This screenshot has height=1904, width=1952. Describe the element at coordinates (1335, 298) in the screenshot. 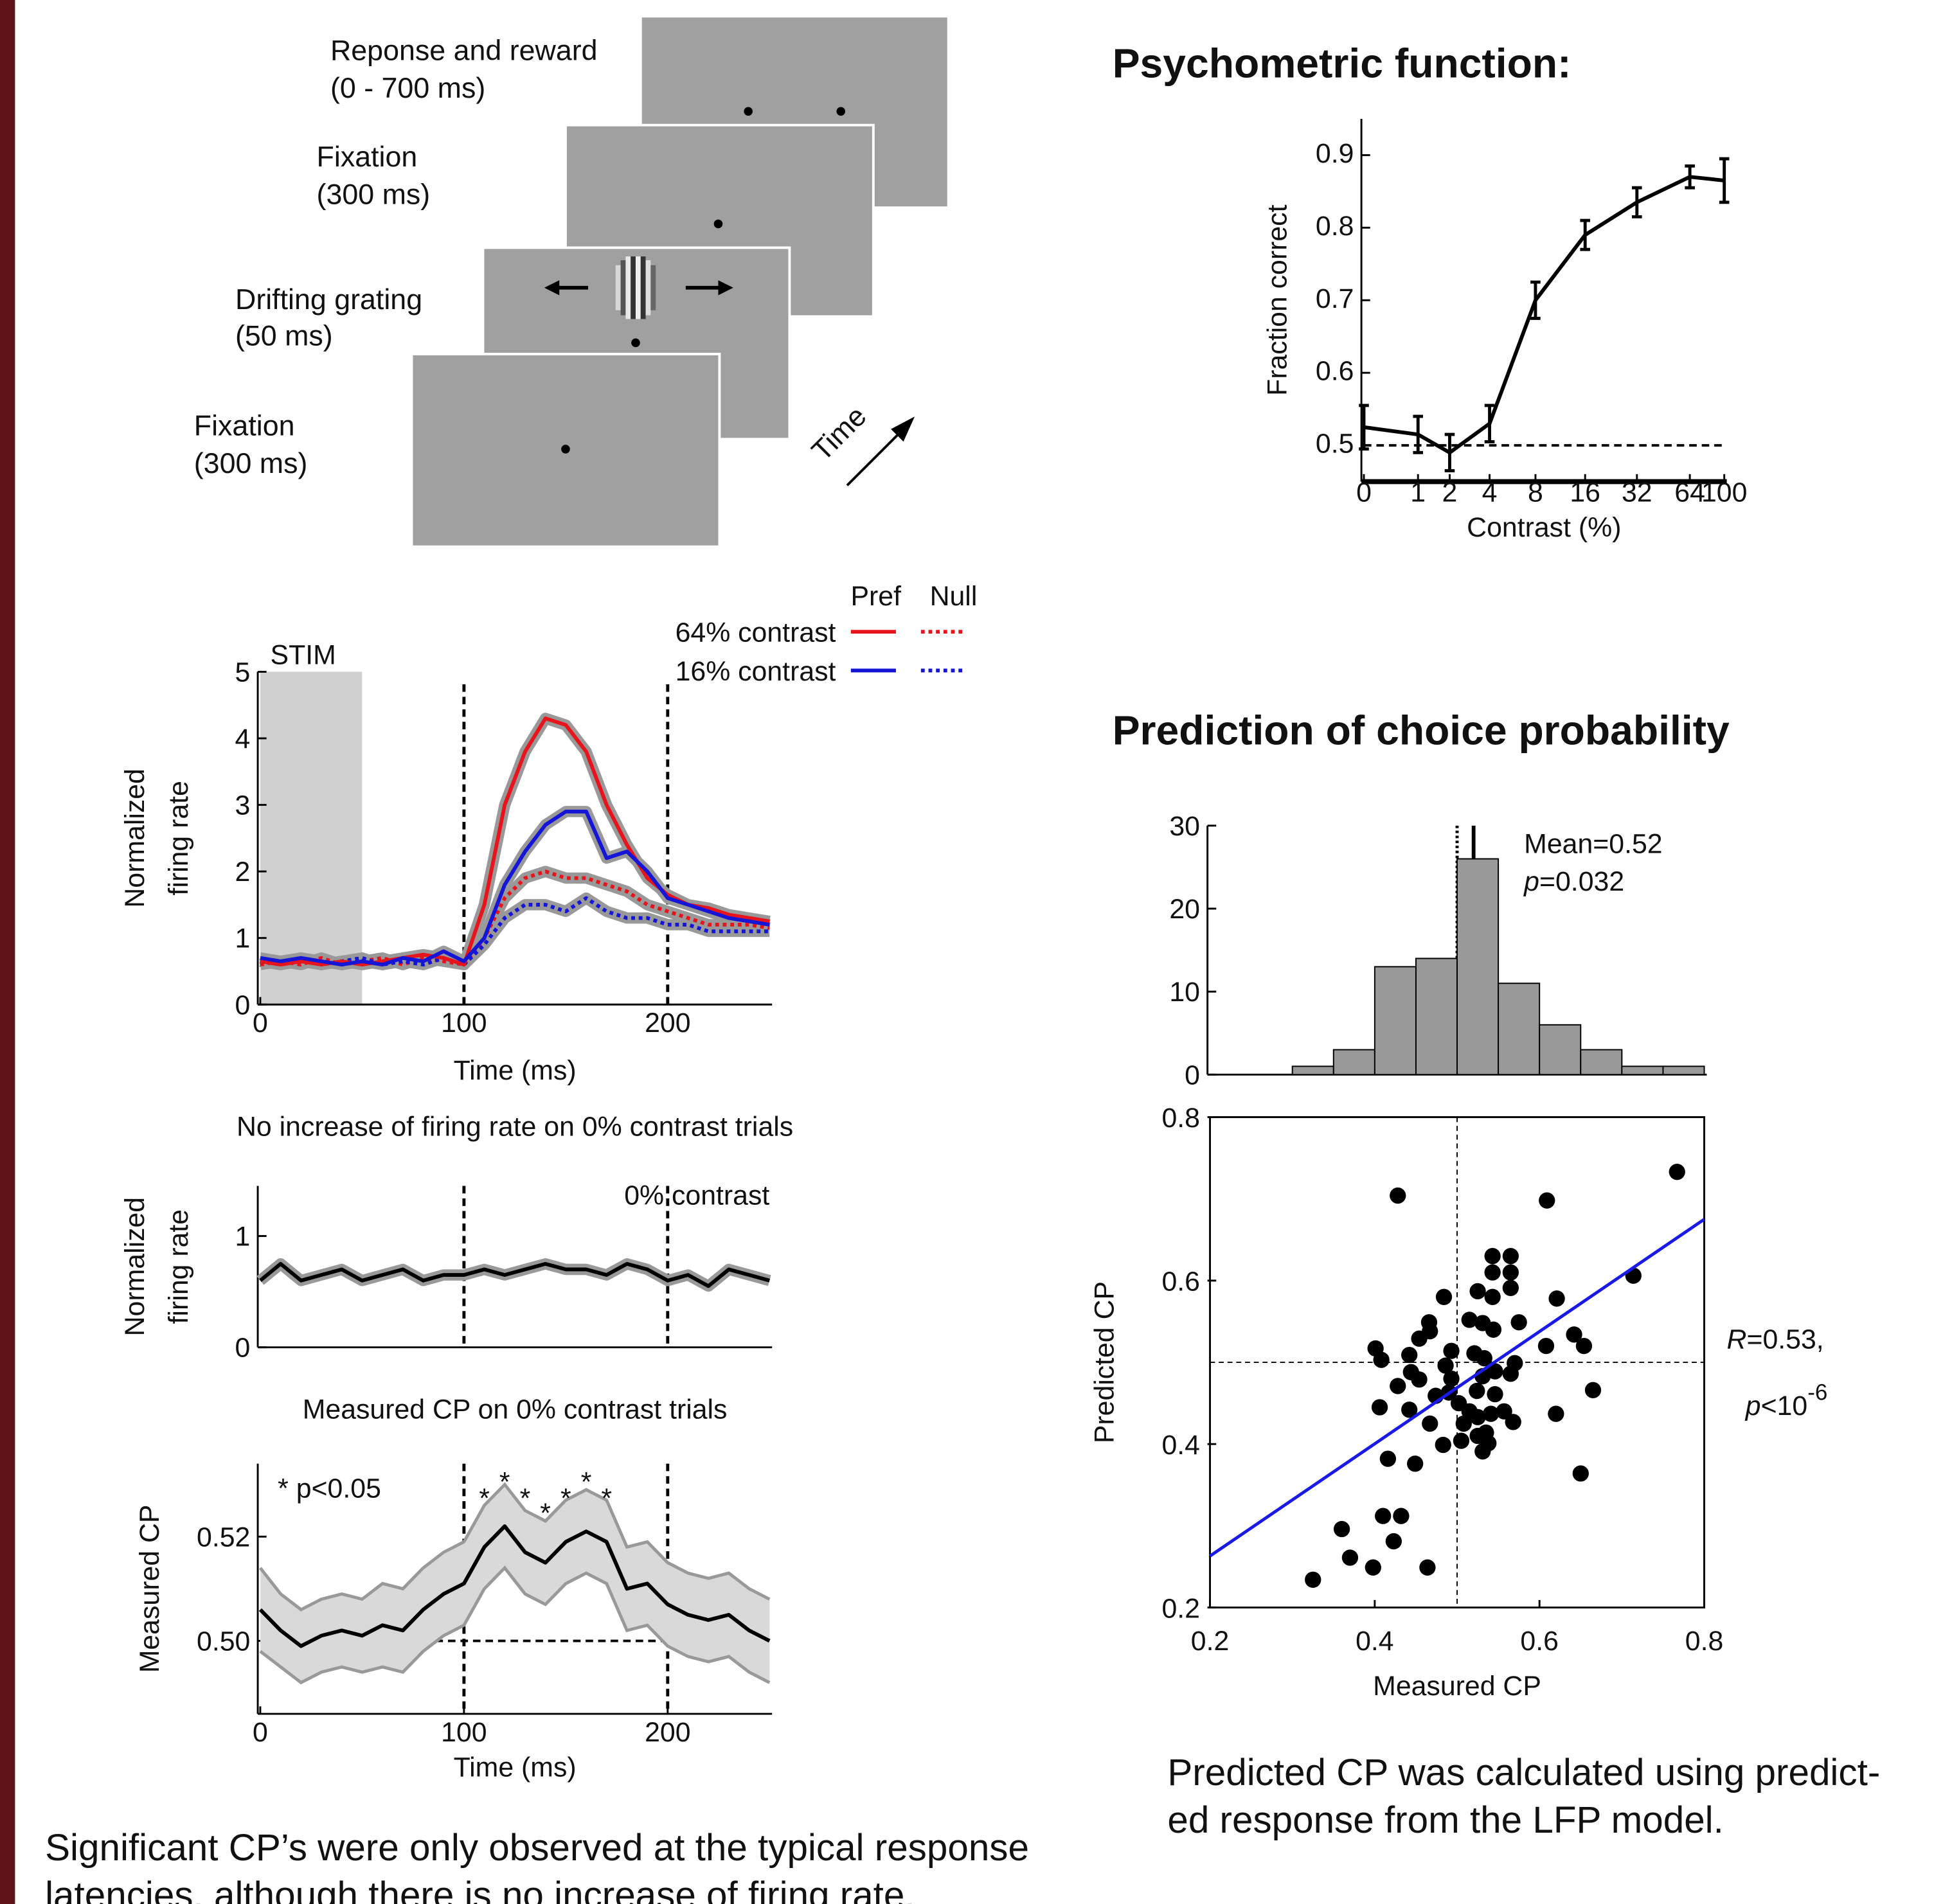

I see `y-tick-label: 0.7` at that location.